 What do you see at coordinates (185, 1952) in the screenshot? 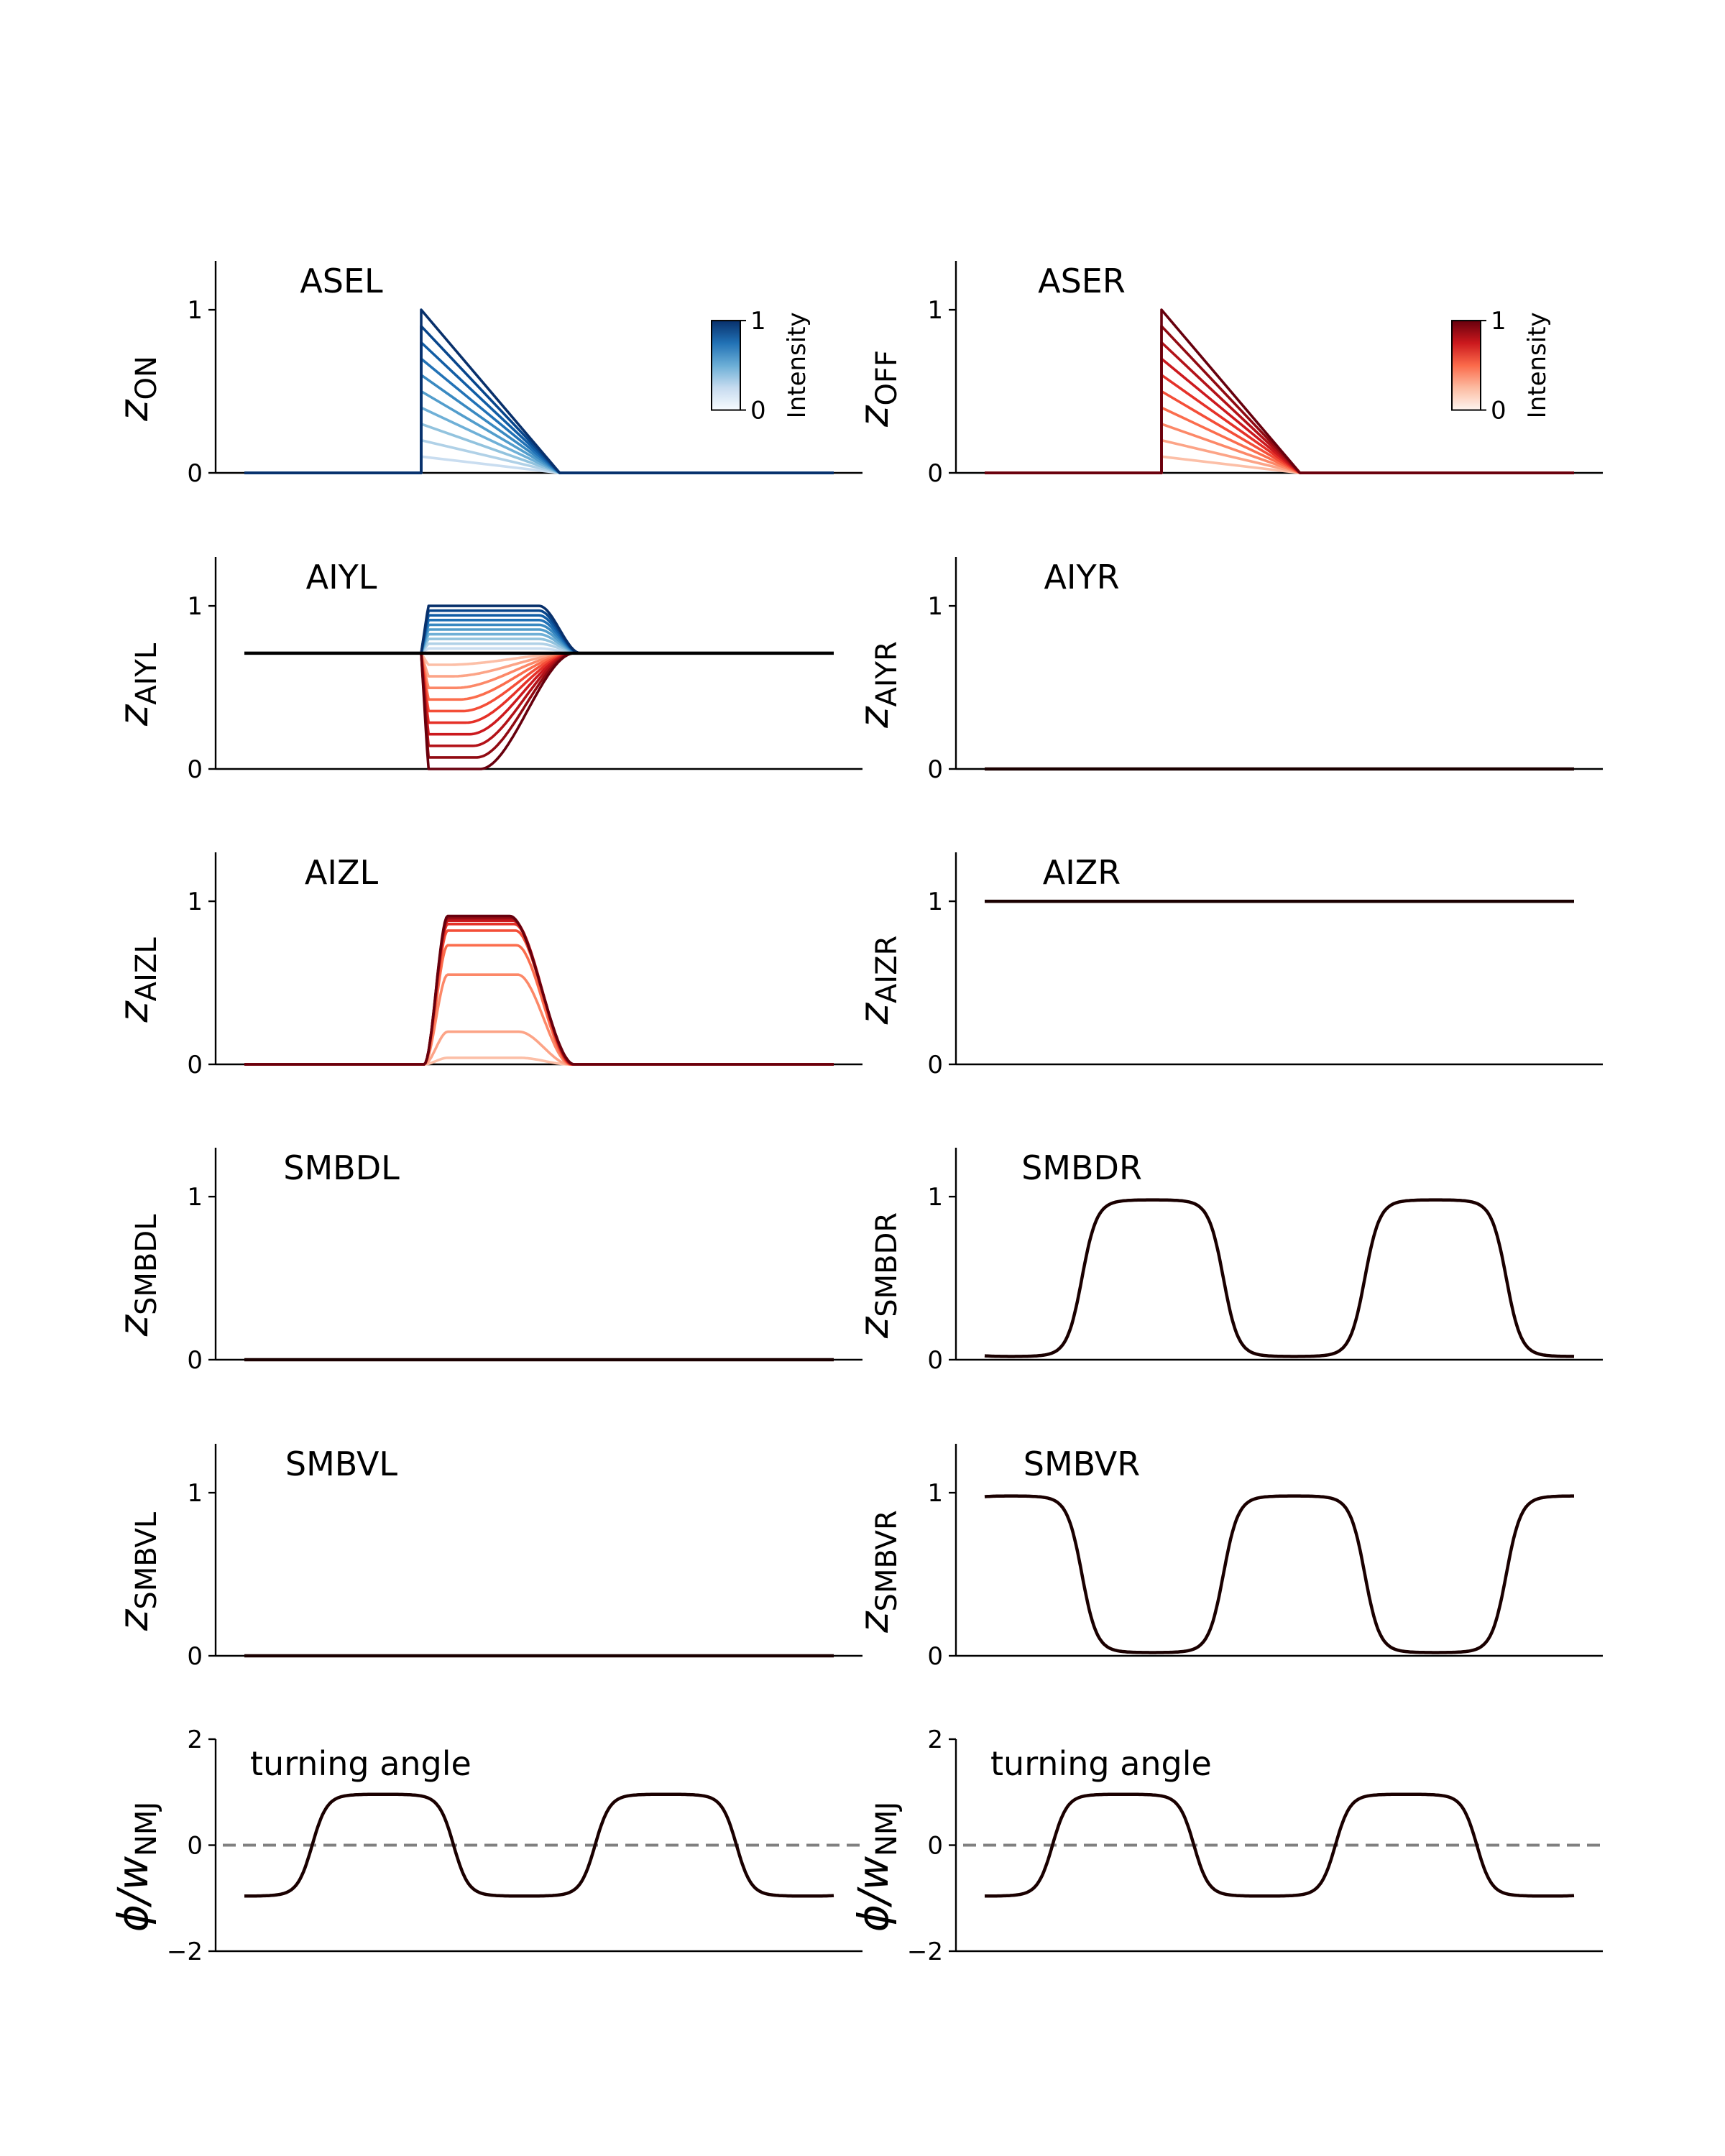
I see `y-tick-label: −2` at bounding box center [185, 1952].